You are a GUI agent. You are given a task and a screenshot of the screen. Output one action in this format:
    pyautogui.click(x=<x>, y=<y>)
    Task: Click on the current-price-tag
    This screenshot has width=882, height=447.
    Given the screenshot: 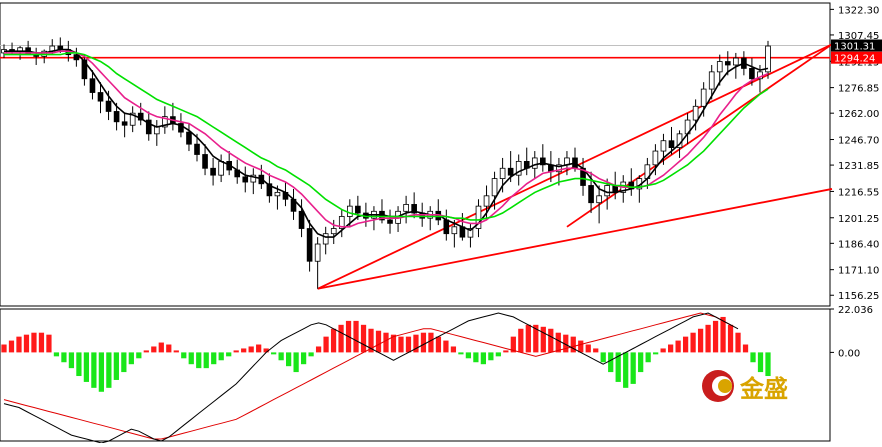 What is the action you would take?
    pyautogui.click(x=856, y=45)
    